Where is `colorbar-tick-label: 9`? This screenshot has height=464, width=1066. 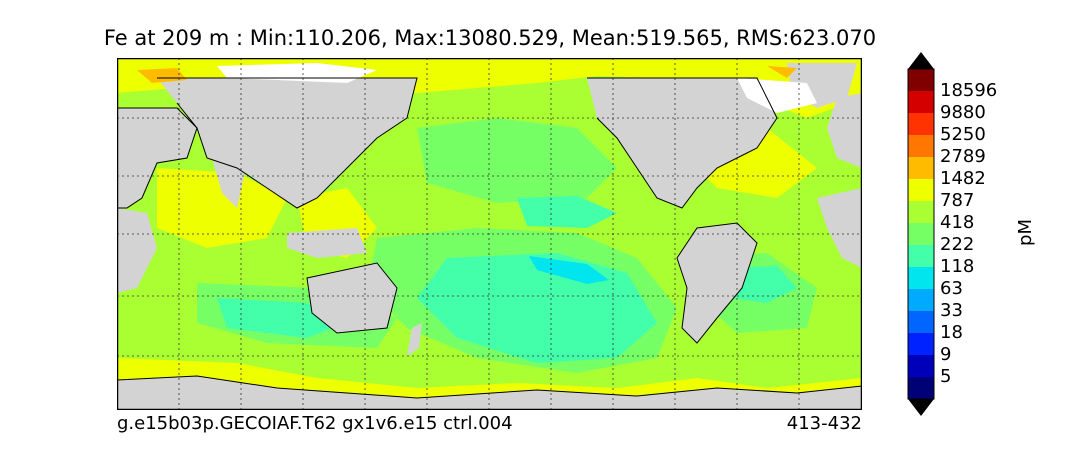
colorbar-tick-label: 9 is located at coordinates (946, 354).